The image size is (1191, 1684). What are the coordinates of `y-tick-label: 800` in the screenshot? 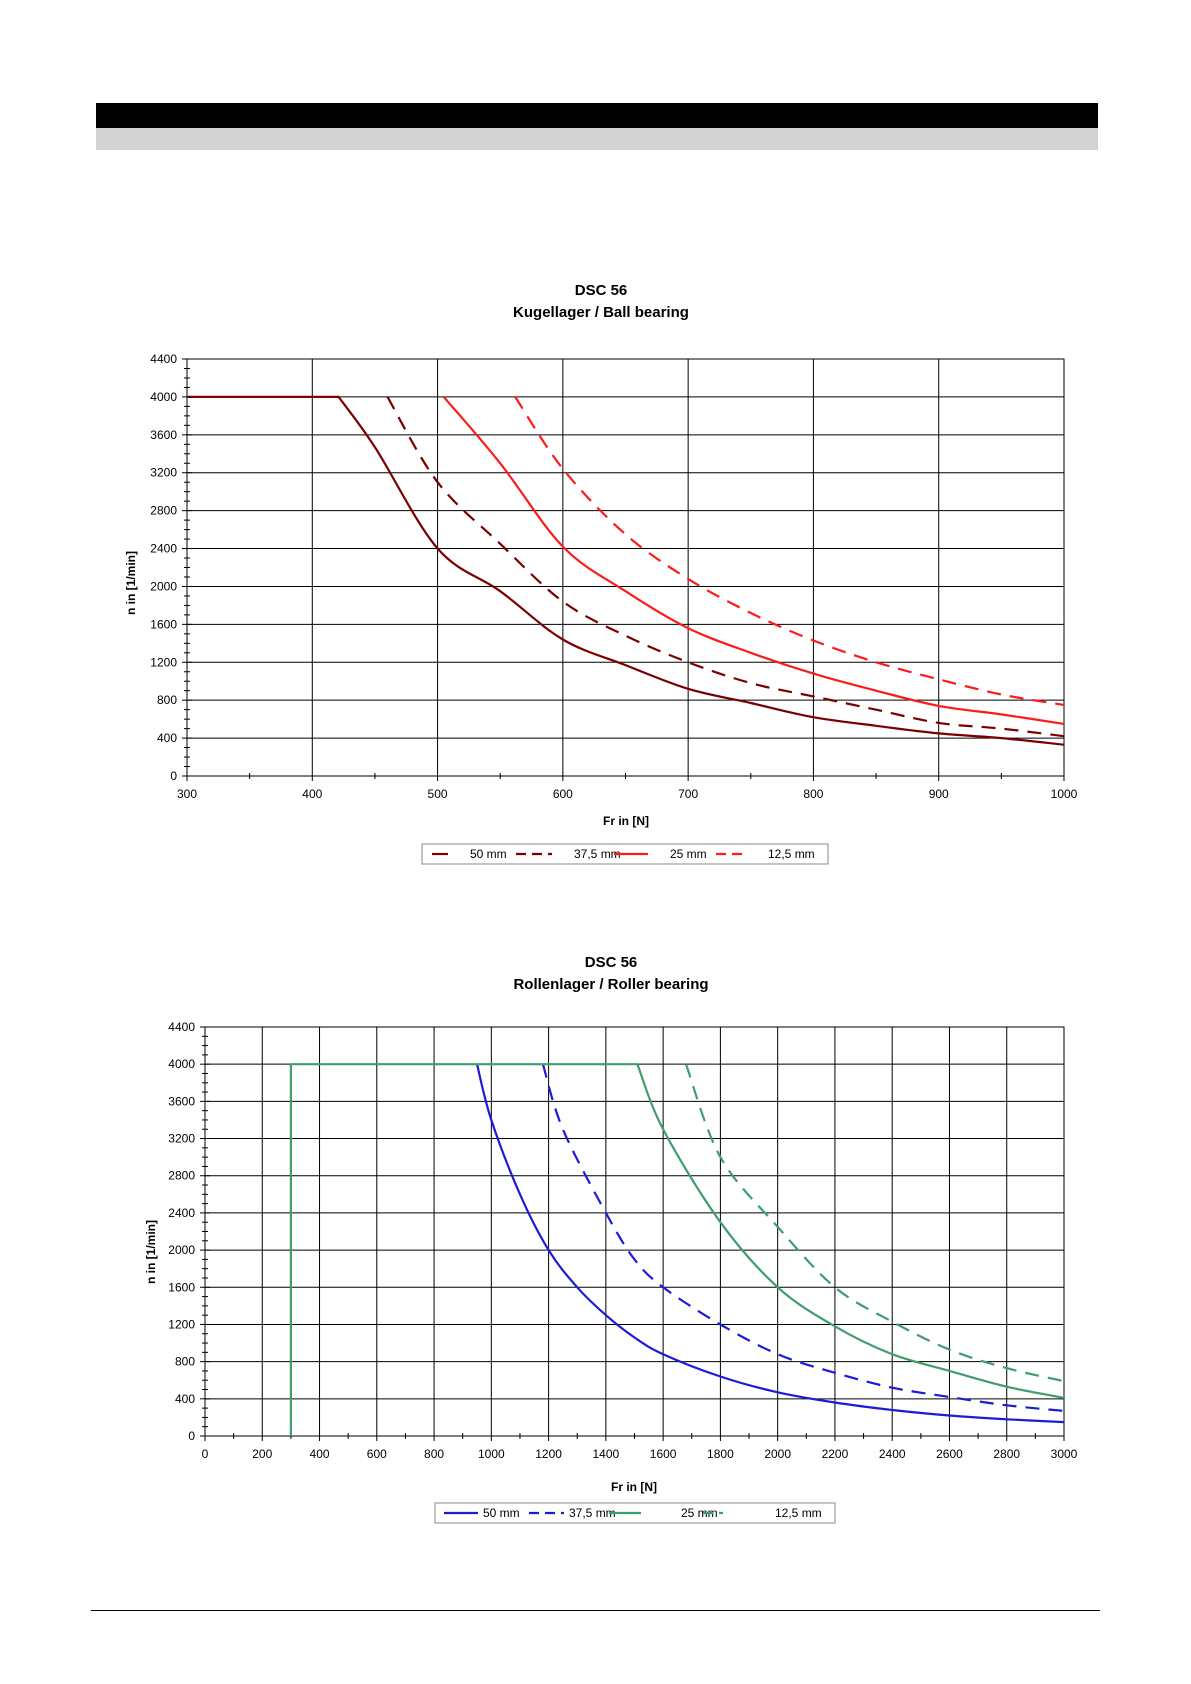 It's located at (185, 1362).